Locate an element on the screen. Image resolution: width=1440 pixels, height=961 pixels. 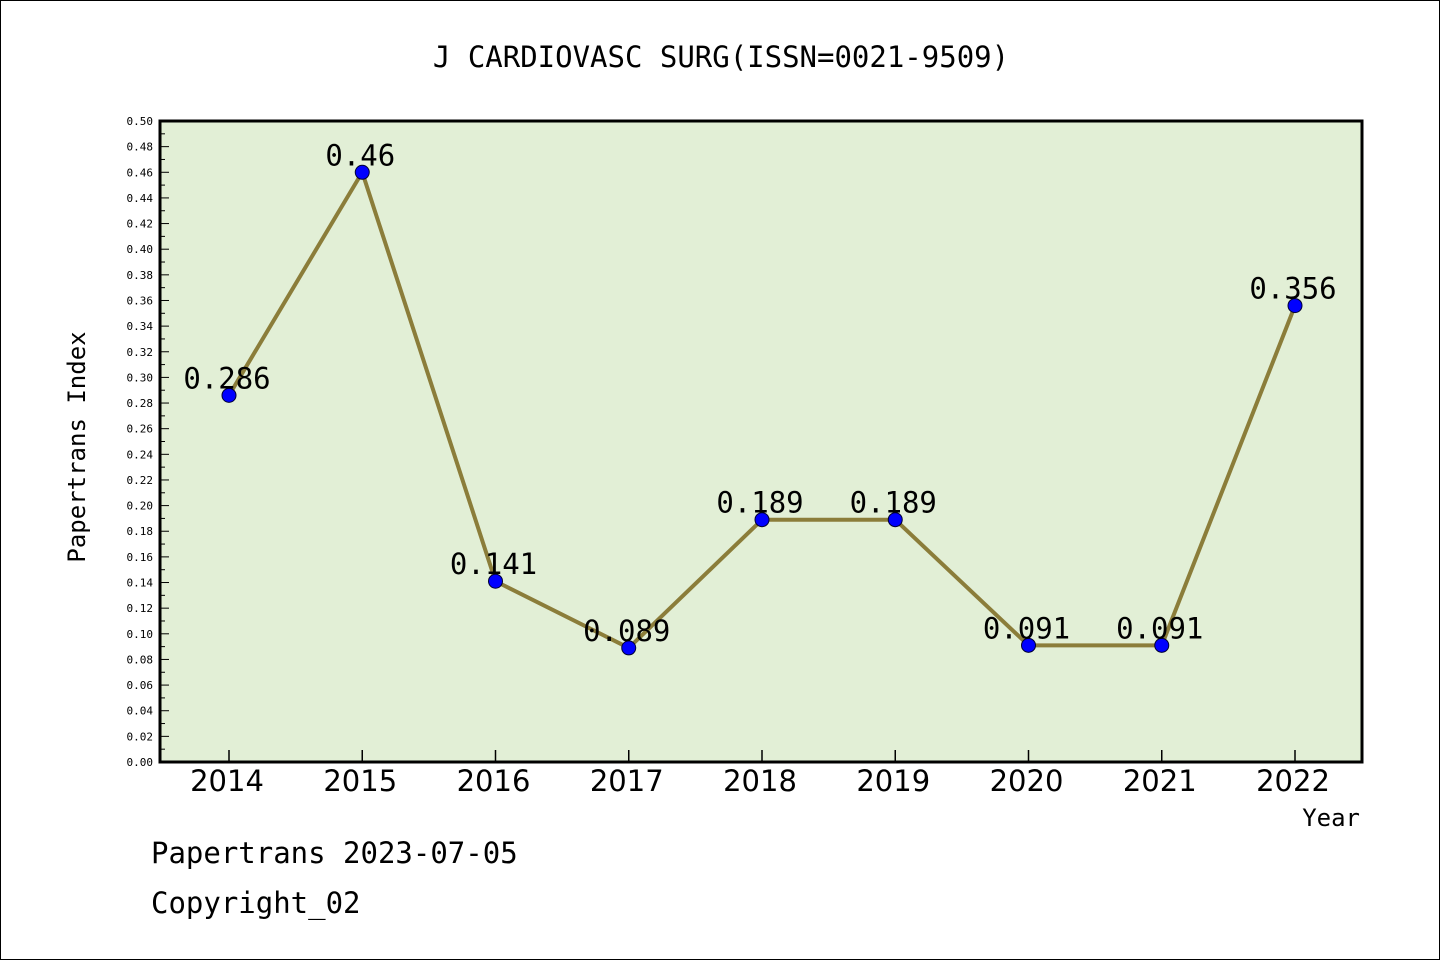
y-axis-label: Papertrans Index is located at coordinates (77, 446).